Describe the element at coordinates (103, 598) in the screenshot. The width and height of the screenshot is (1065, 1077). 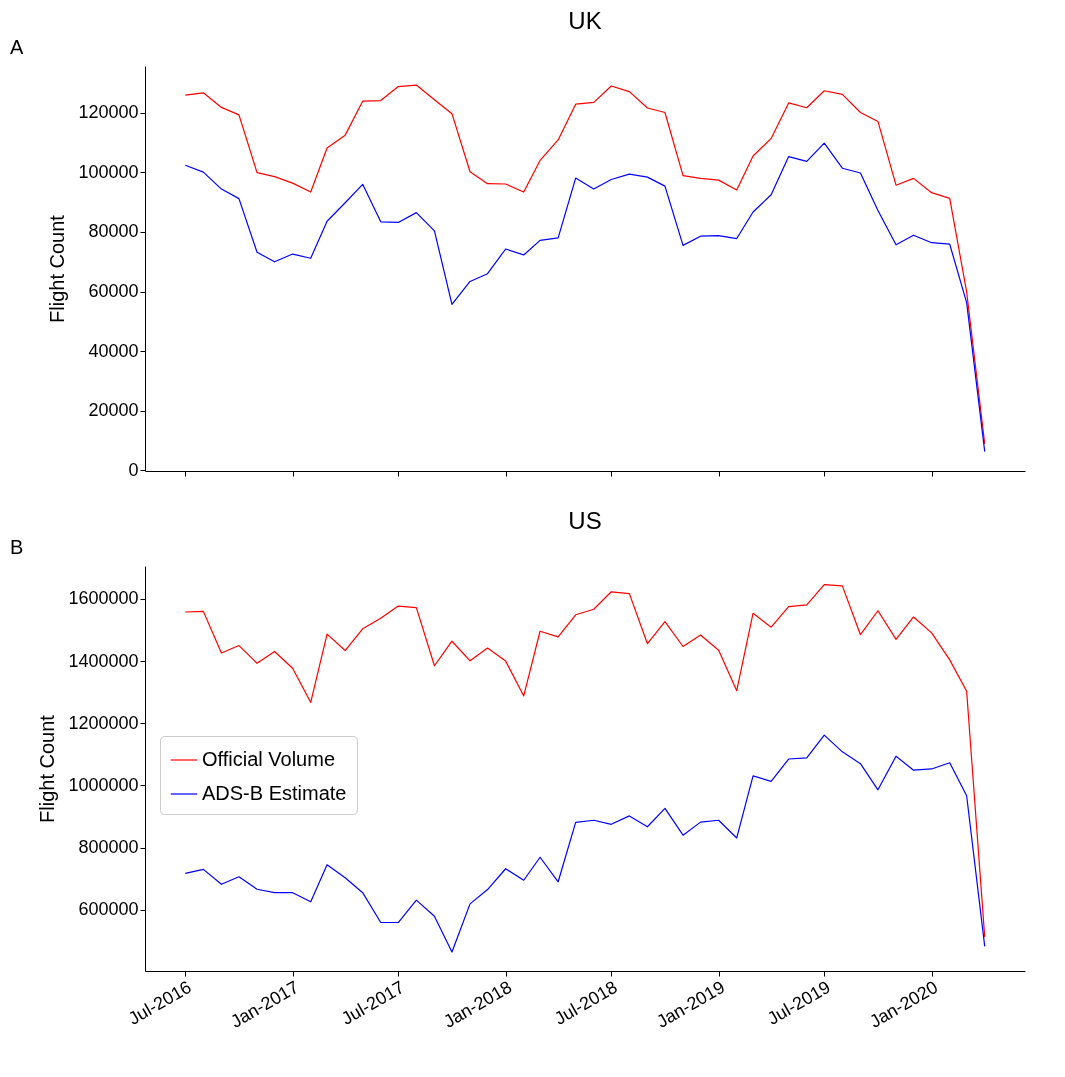
I see `y-tick-label: 1600000` at that location.